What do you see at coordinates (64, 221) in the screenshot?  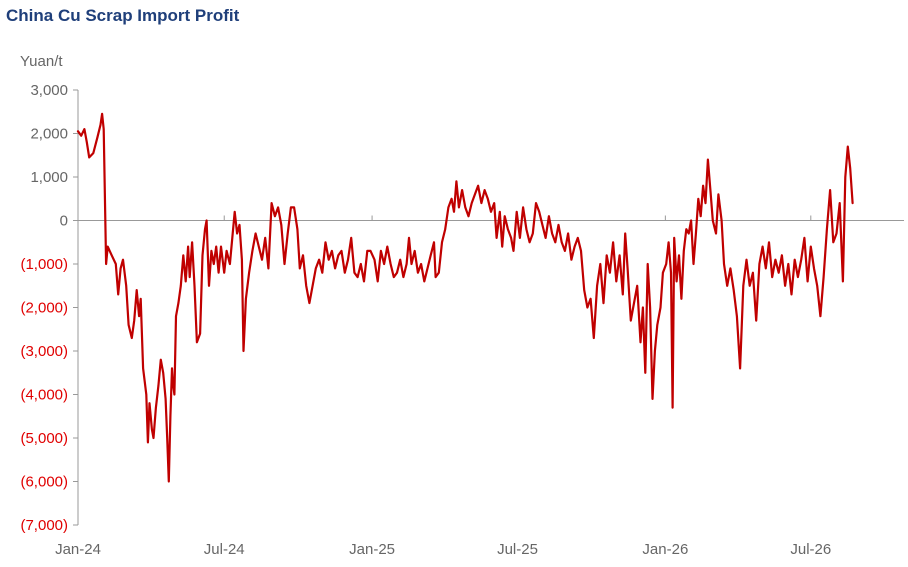 I see `y-tick-label: 0` at bounding box center [64, 221].